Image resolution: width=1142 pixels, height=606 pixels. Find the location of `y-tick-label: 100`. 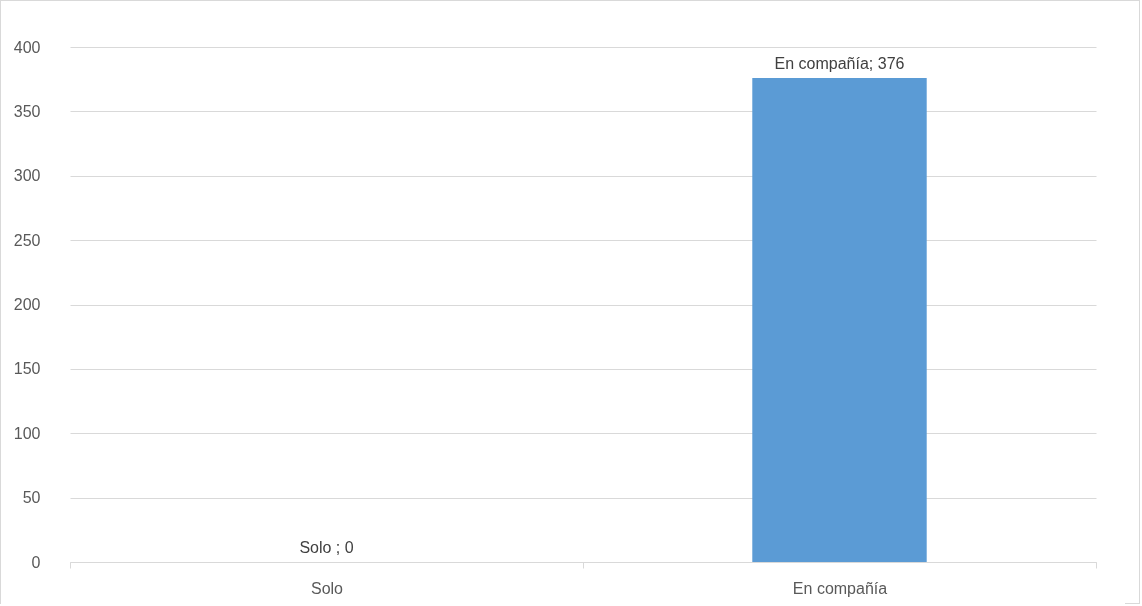

y-tick-label: 100 is located at coordinates (27, 433).